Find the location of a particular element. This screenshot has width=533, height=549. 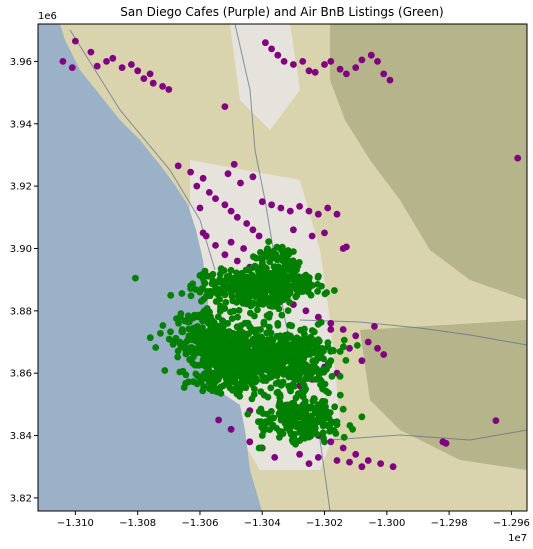

x-tick-label: −1.302 is located at coordinates (324, 523).